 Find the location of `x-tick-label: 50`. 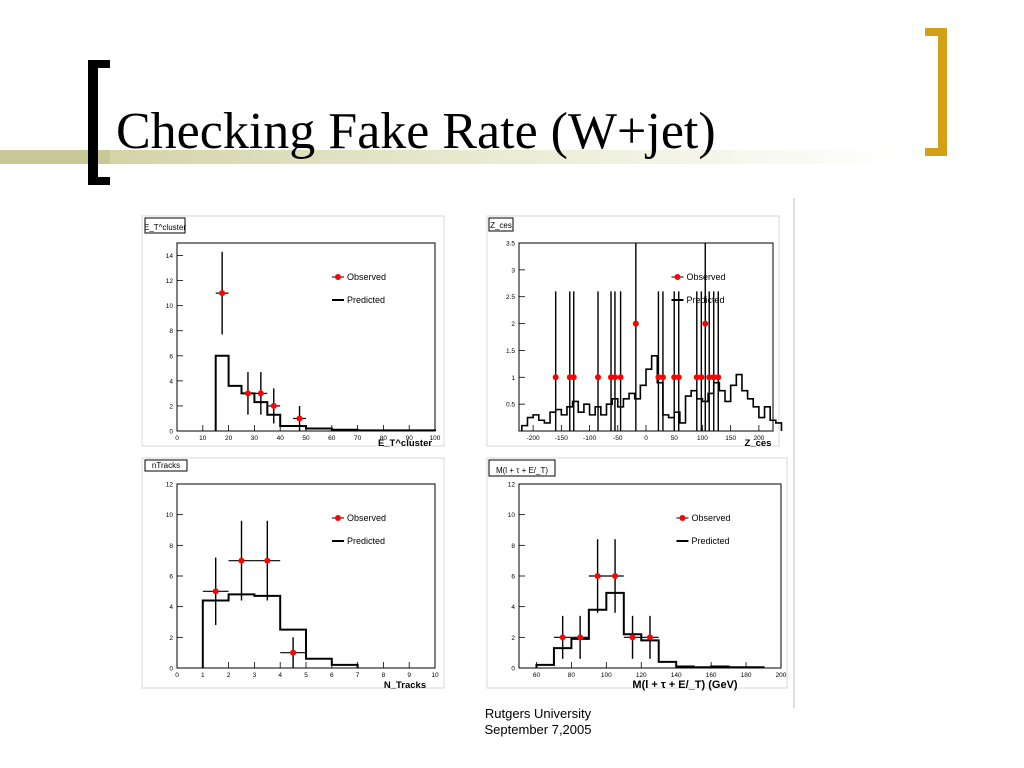

x-tick-label: 50 is located at coordinates (675, 438).